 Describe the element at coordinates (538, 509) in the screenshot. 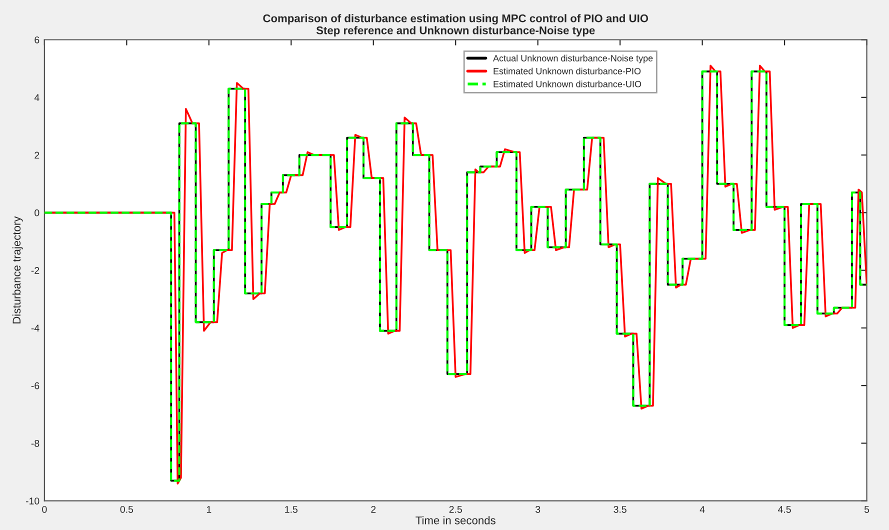

I see `x-tick-label: 3` at that location.